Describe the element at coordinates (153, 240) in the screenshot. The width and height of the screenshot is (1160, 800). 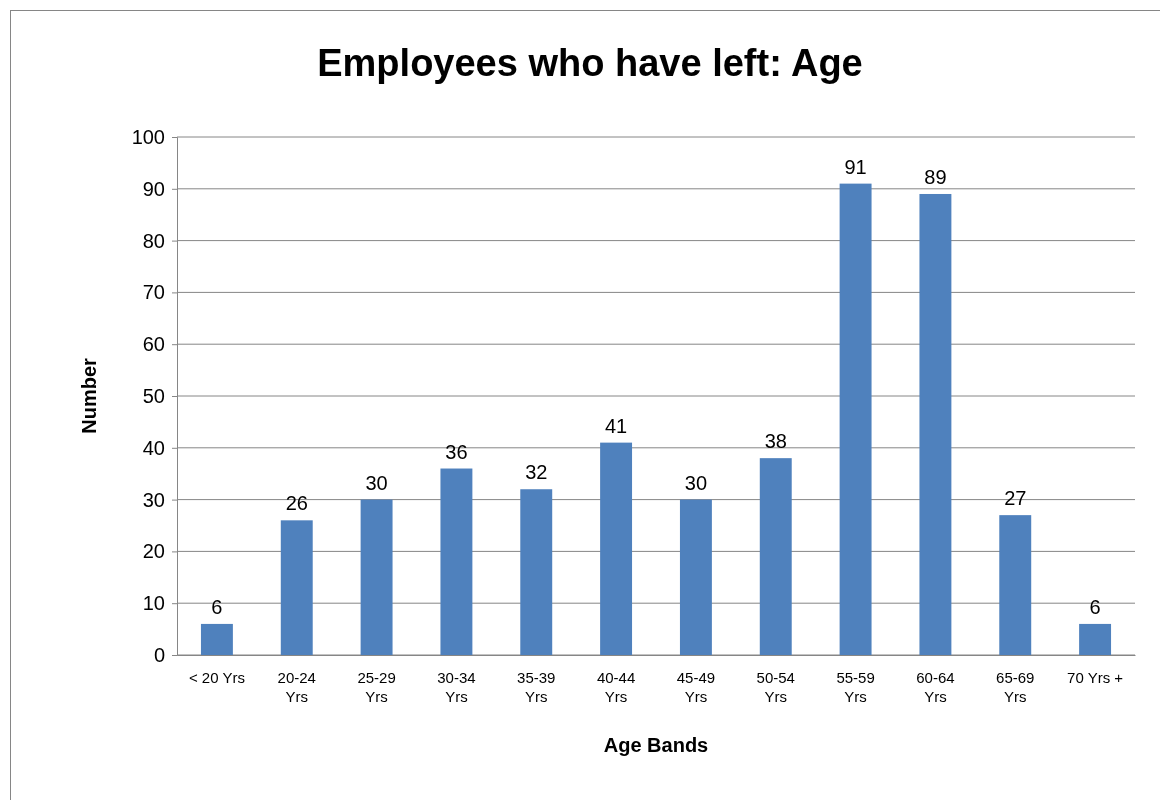
I see `y-tick-label: 80` at that location.